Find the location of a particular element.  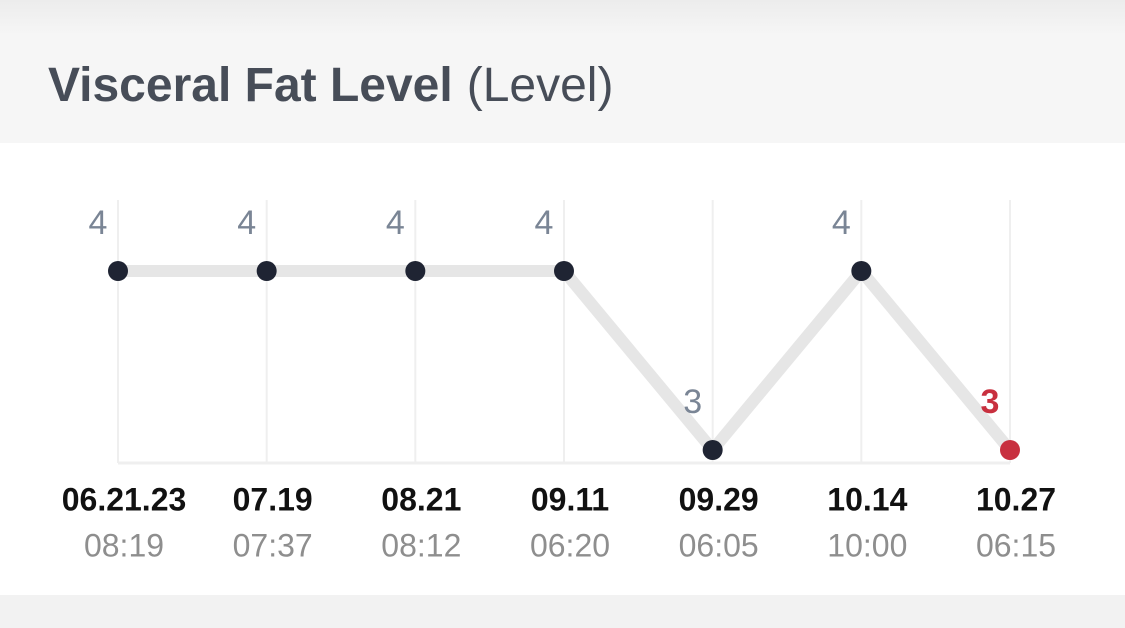

title-row: Visceral Fat Level (Level) is located at coordinates (330, 85).